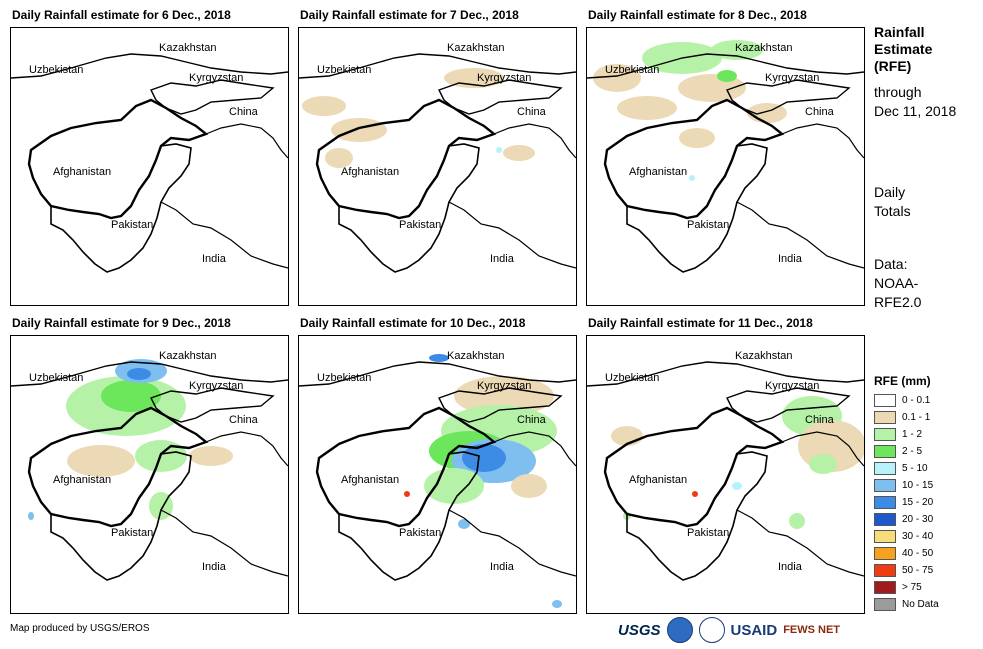 This screenshot has width=983, height=649. I want to click on sidebar-data-line: RFE2.0, so click(898, 302).